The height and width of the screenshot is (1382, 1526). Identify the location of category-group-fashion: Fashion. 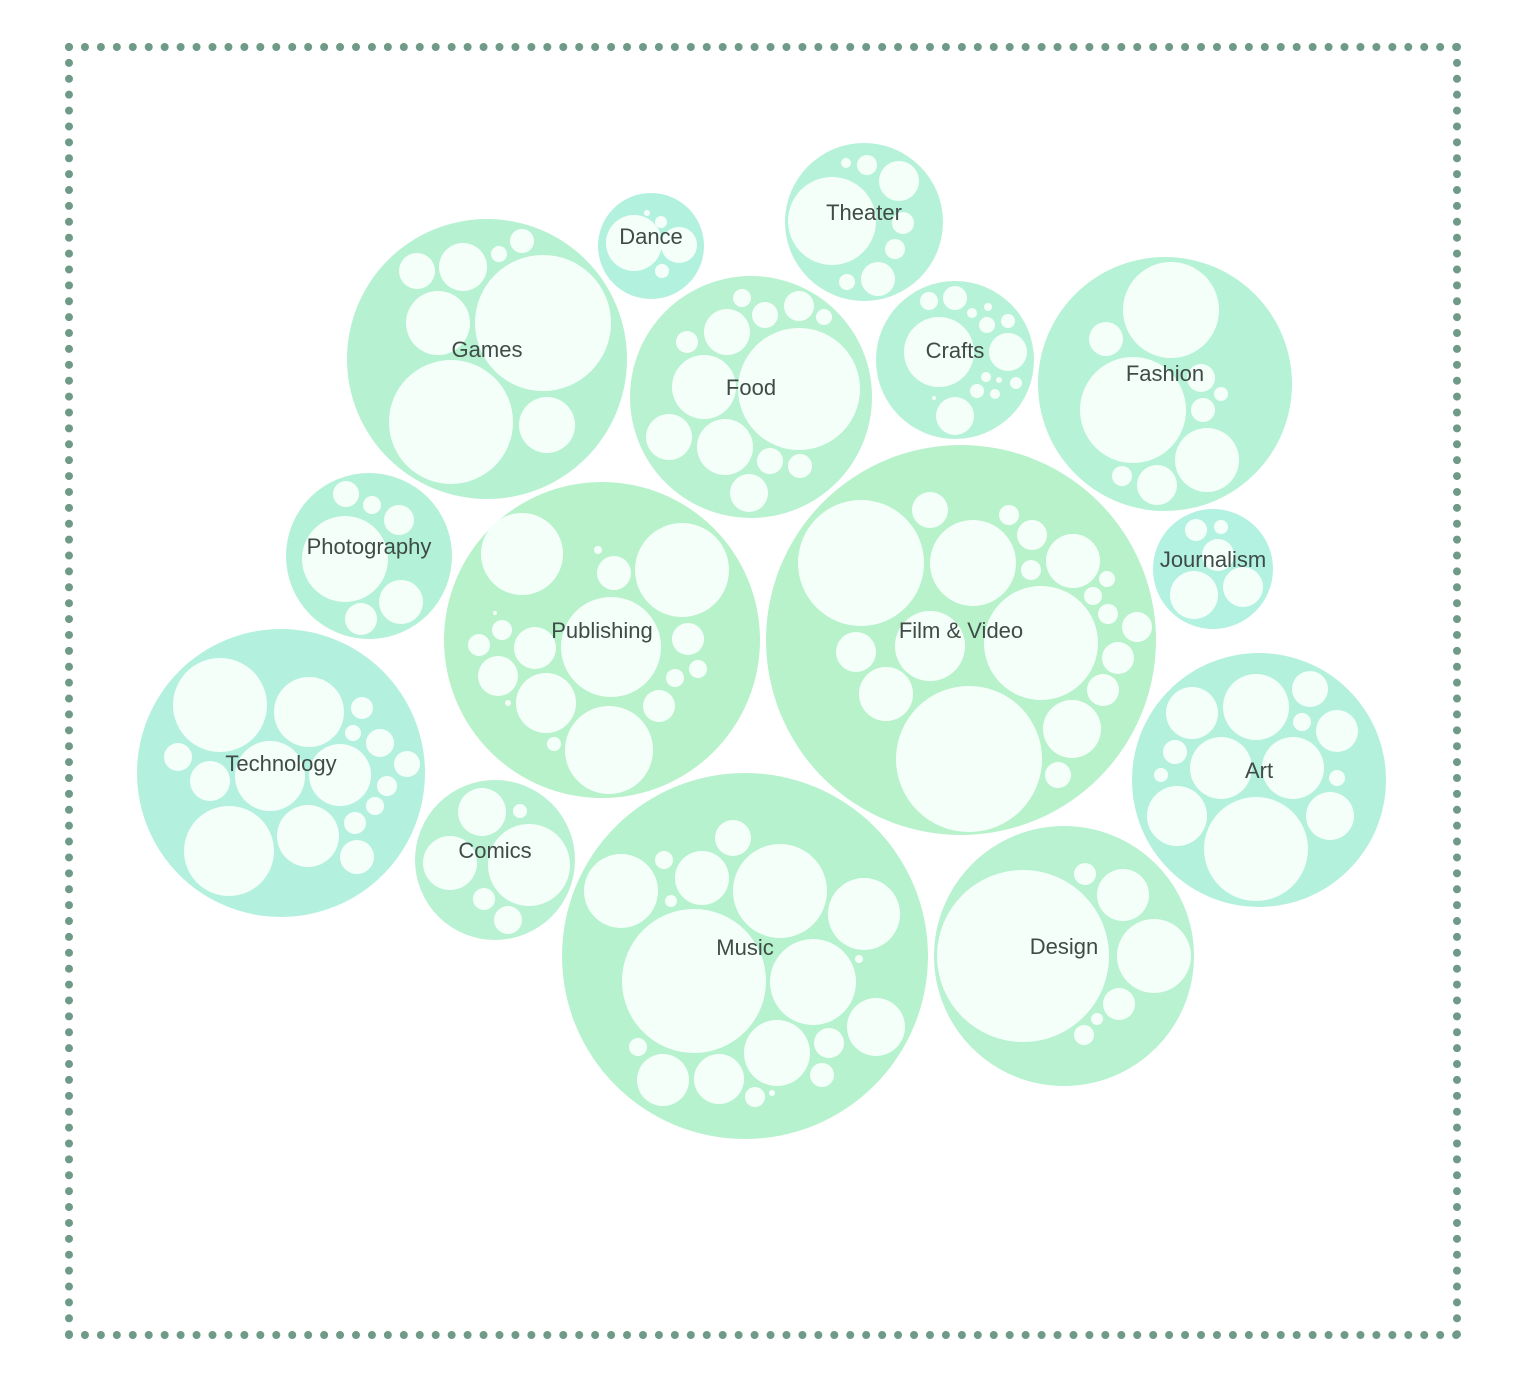
(1165, 384).